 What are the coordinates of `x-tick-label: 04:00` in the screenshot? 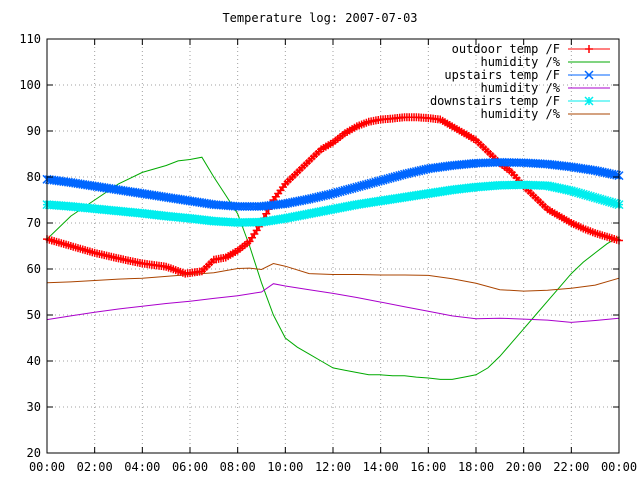 It's located at (142, 467).